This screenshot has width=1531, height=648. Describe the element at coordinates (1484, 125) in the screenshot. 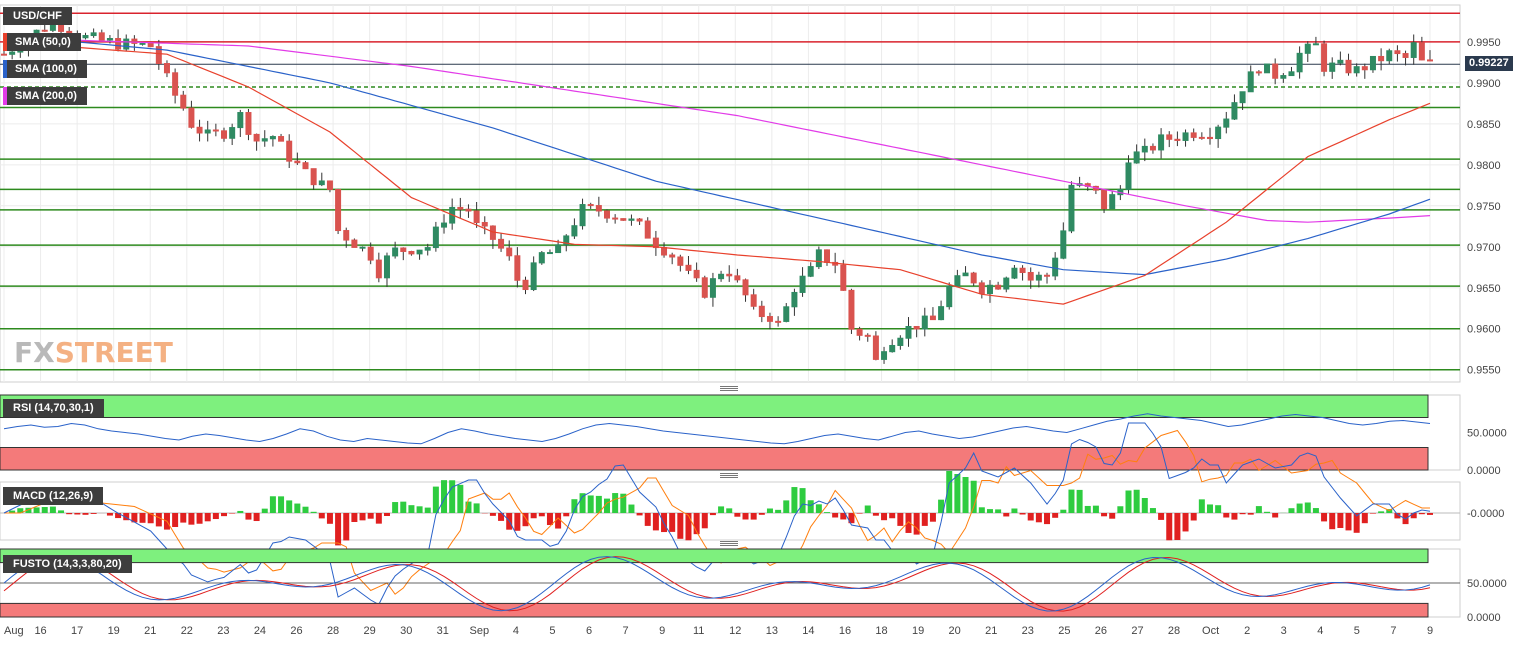

I see `price-tick-label: 0.9850` at that location.